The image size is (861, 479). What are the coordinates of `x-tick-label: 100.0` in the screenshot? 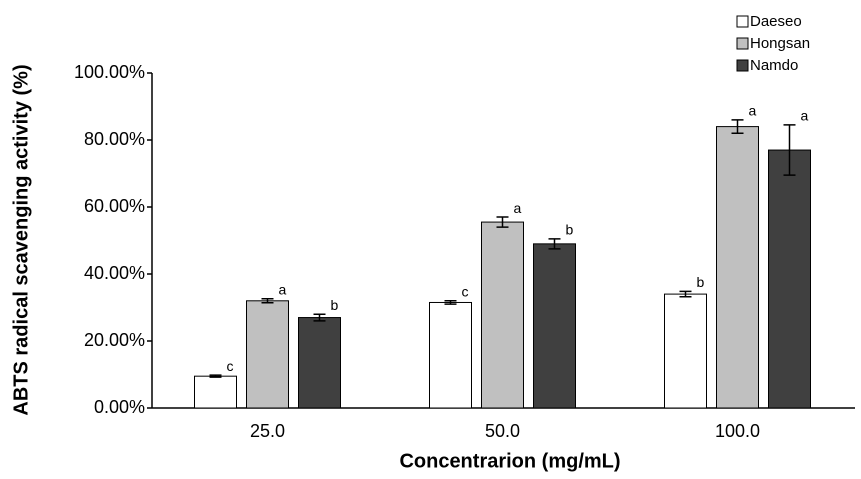 It's located at (737, 431).